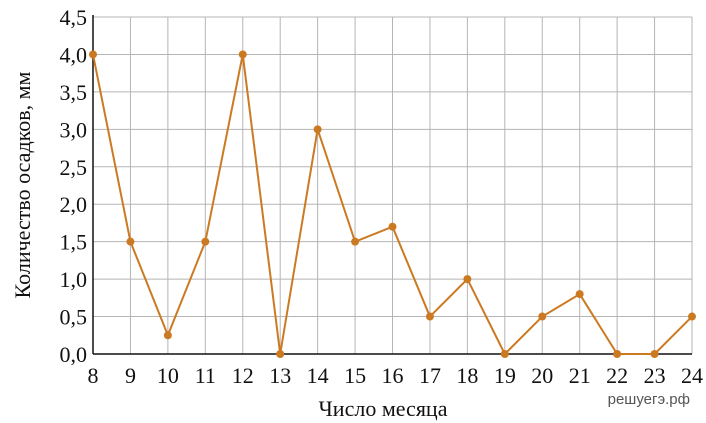  I want to click on y-tick-label: 3,0, so click(74, 129).